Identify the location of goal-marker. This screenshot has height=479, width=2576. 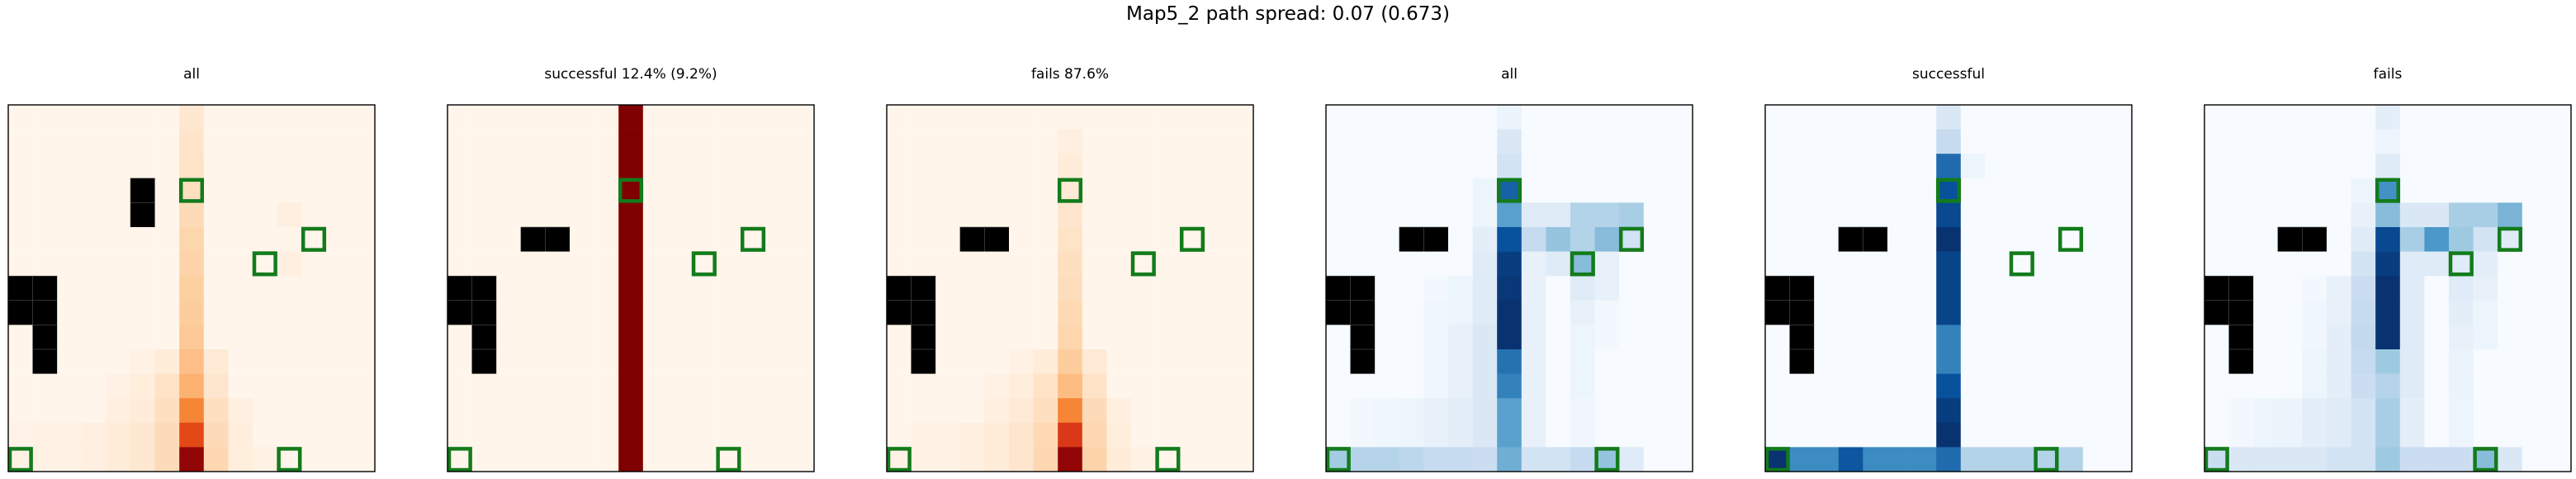
(899, 460).